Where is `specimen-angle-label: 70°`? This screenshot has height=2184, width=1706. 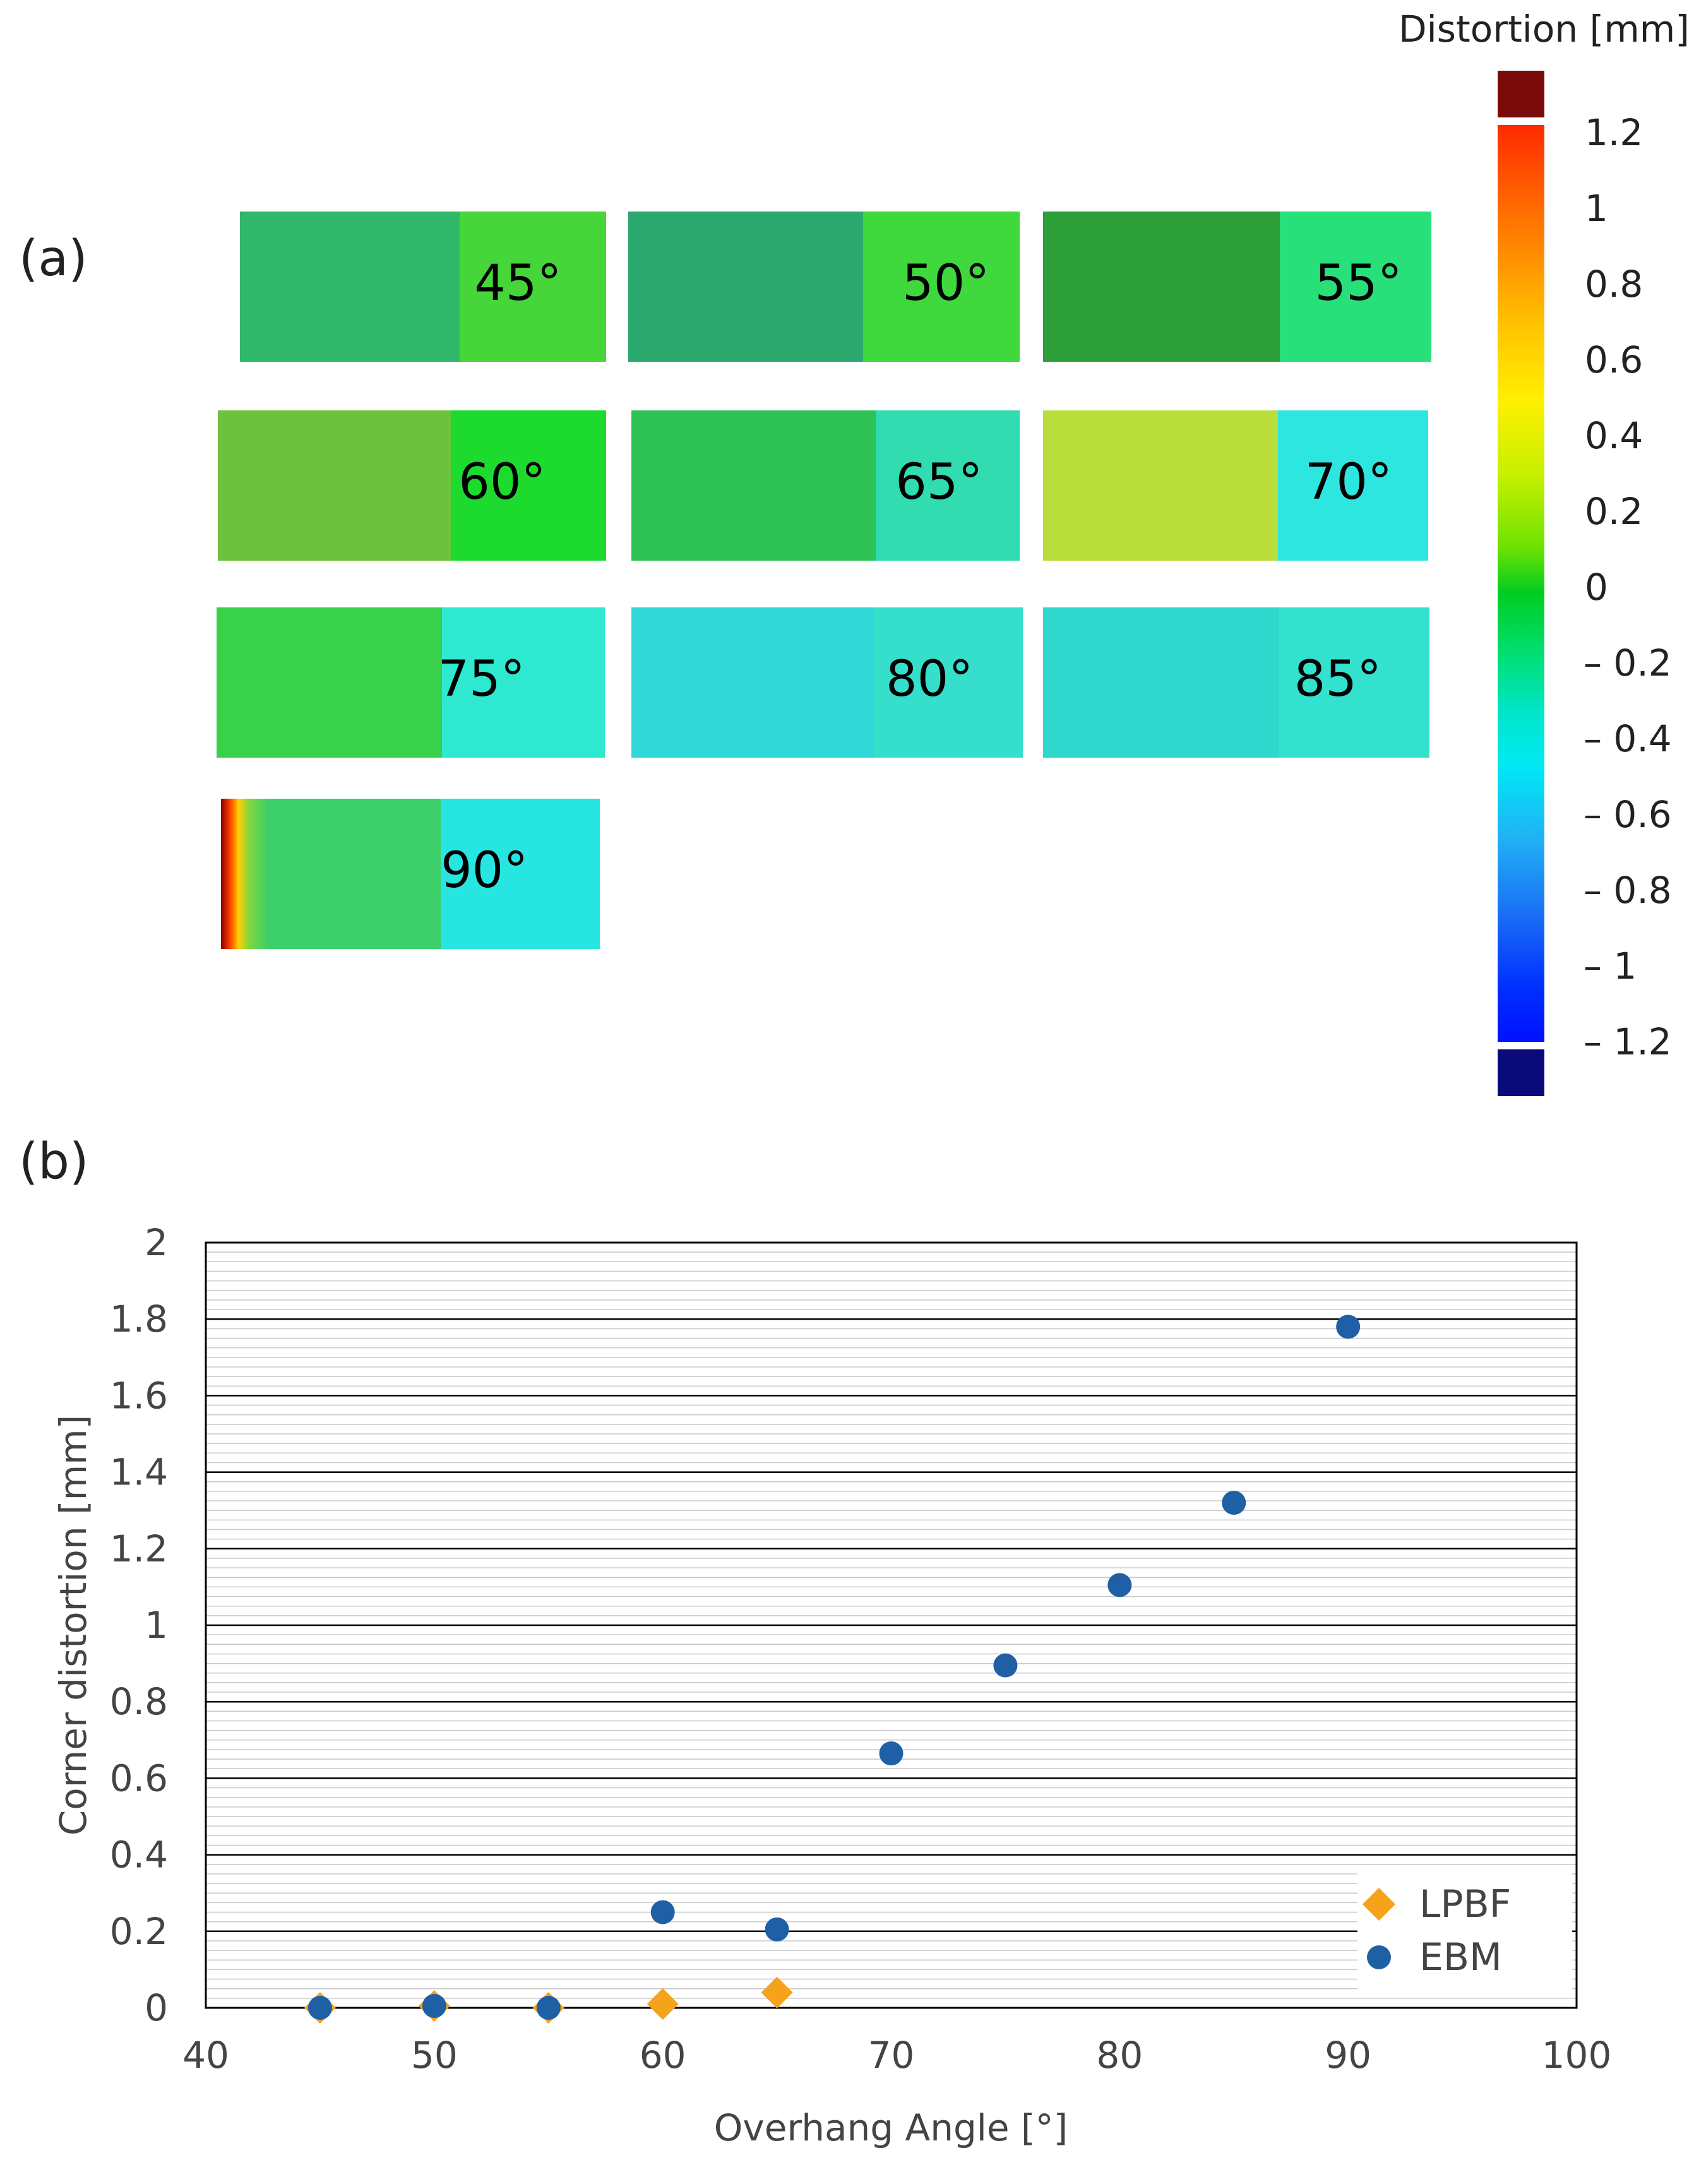 specimen-angle-label: 70° is located at coordinates (1349, 482).